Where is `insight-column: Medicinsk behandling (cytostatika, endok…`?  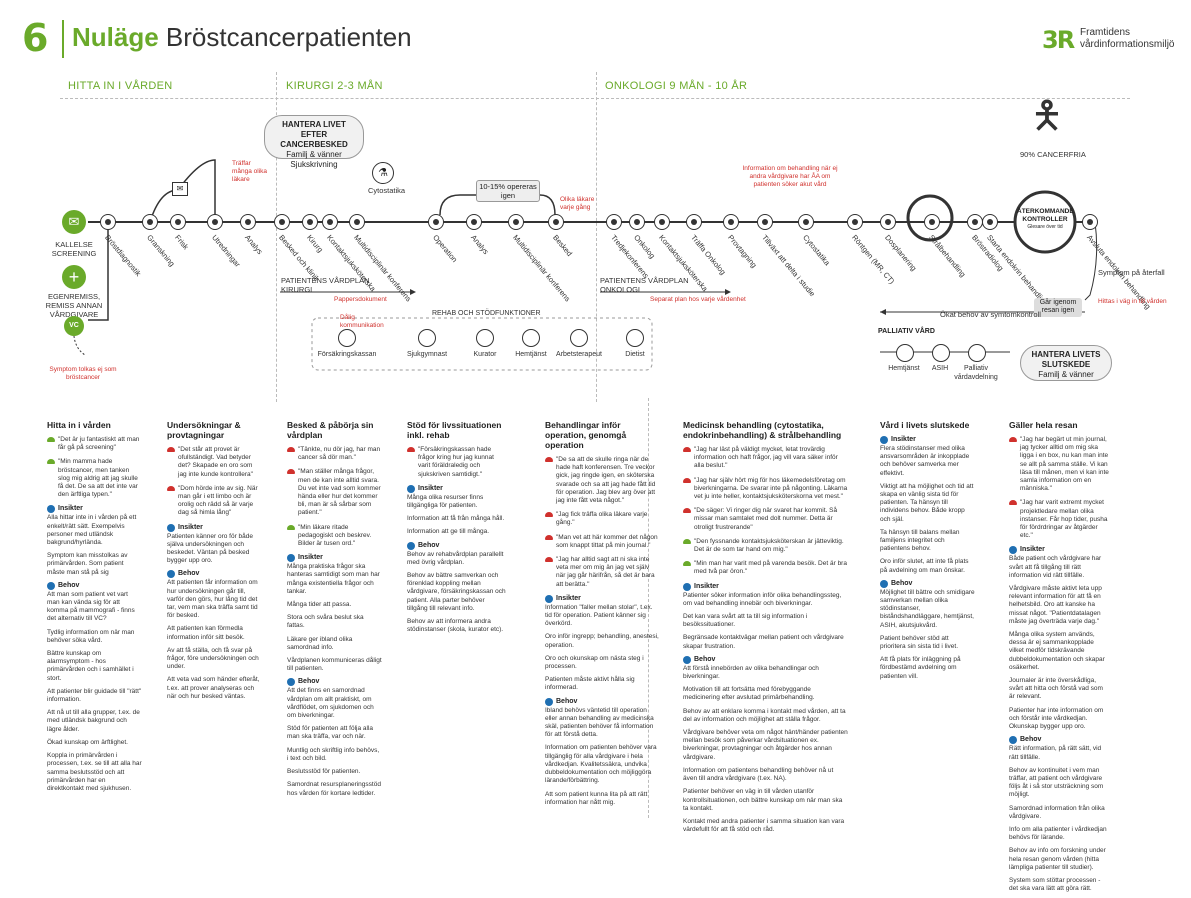 insight-column: Medicinsk behandling (cytostatika, endok… is located at coordinates (765, 629).